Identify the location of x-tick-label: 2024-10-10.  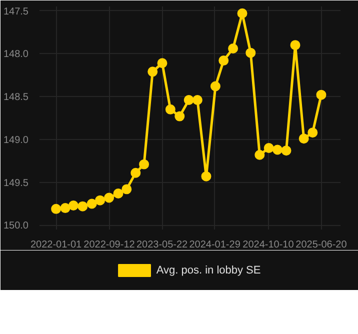
(268, 245).